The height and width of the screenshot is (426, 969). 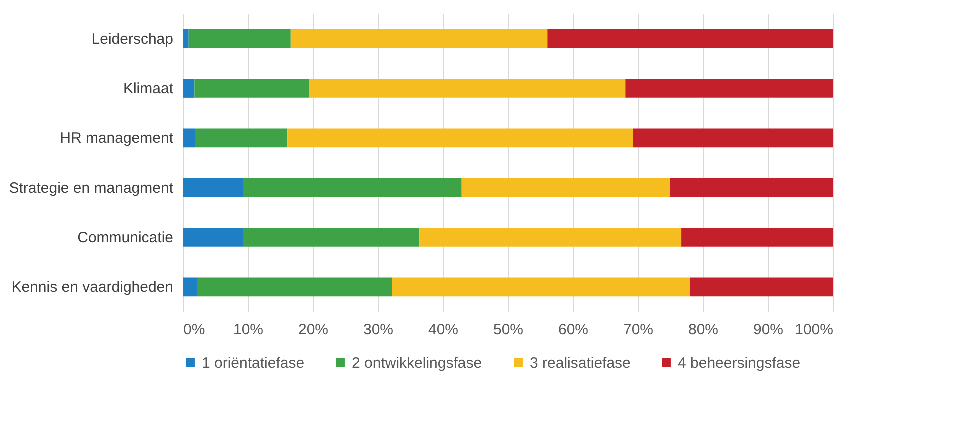 I want to click on y-tick-label: Communicatie, so click(x=126, y=238).